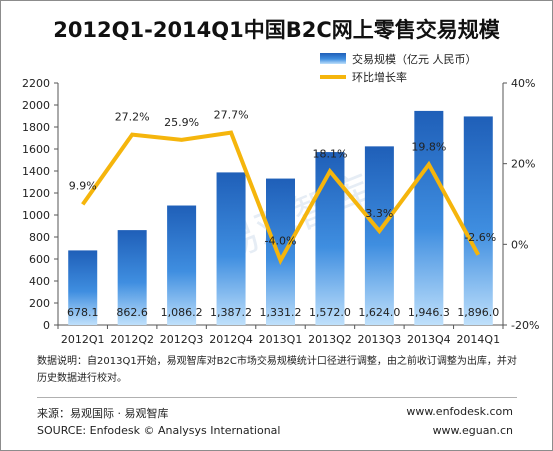  What do you see at coordinates (333, 58) in the screenshot?
I see `legend-bar-swatch` at bounding box center [333, 58].